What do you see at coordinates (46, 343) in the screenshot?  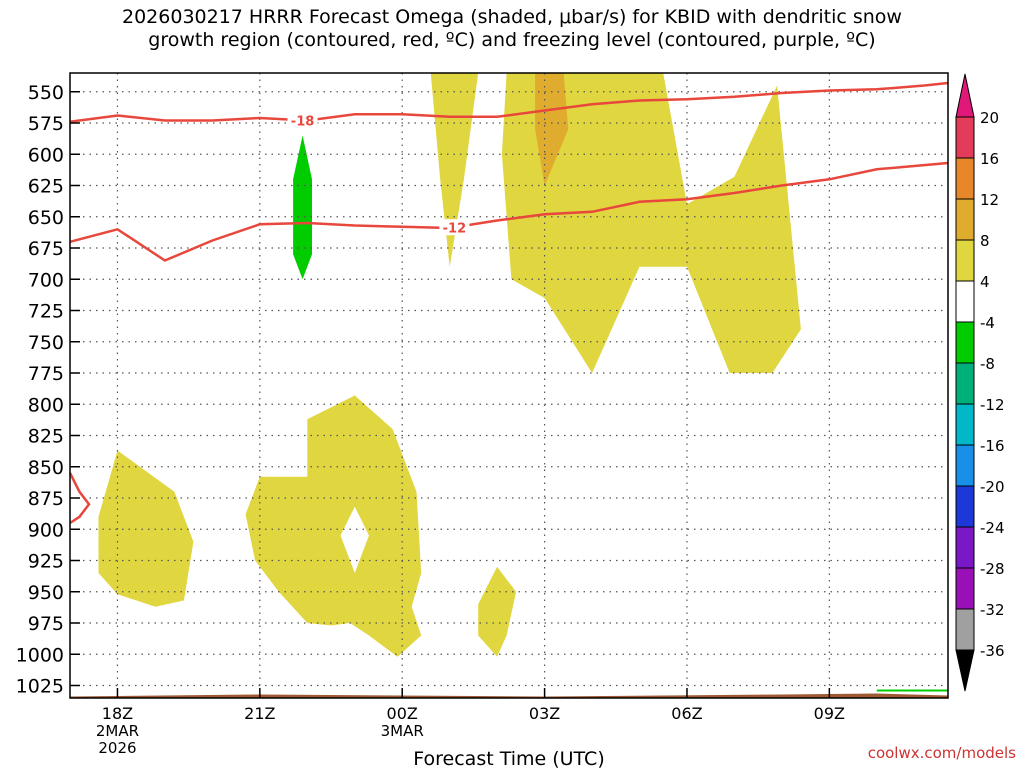 I see `y-tick-label-8: 750` at bounding box center [46, 343].